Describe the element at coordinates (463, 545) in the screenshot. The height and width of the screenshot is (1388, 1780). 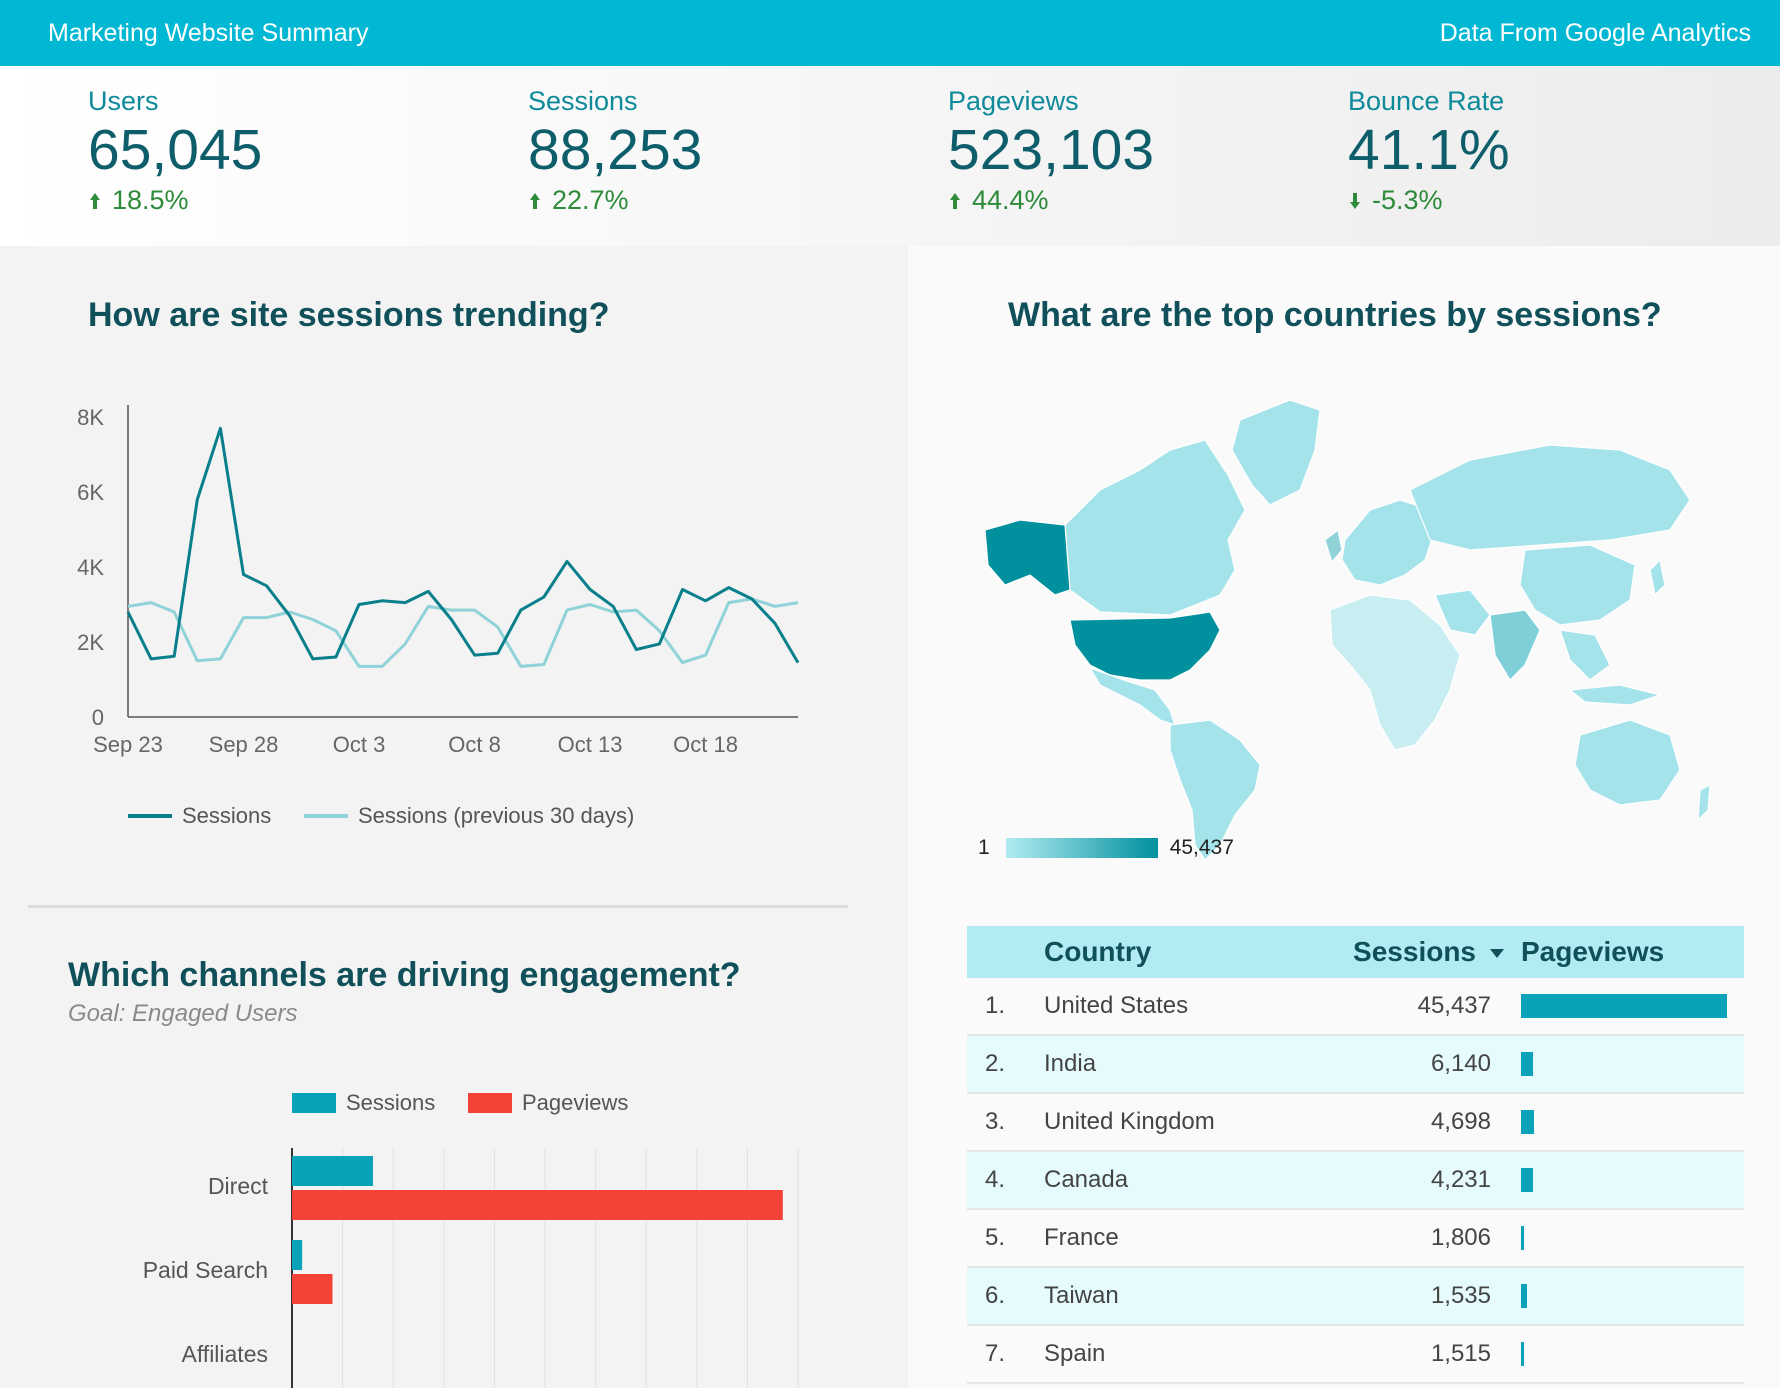
I see `series-line-sessions` at that location.